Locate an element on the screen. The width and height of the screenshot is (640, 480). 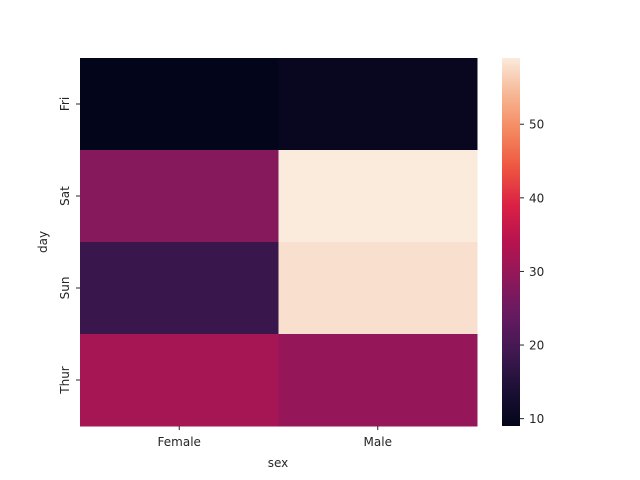
colorbar-tick-label: 50 is located at coordinates (536, 125).